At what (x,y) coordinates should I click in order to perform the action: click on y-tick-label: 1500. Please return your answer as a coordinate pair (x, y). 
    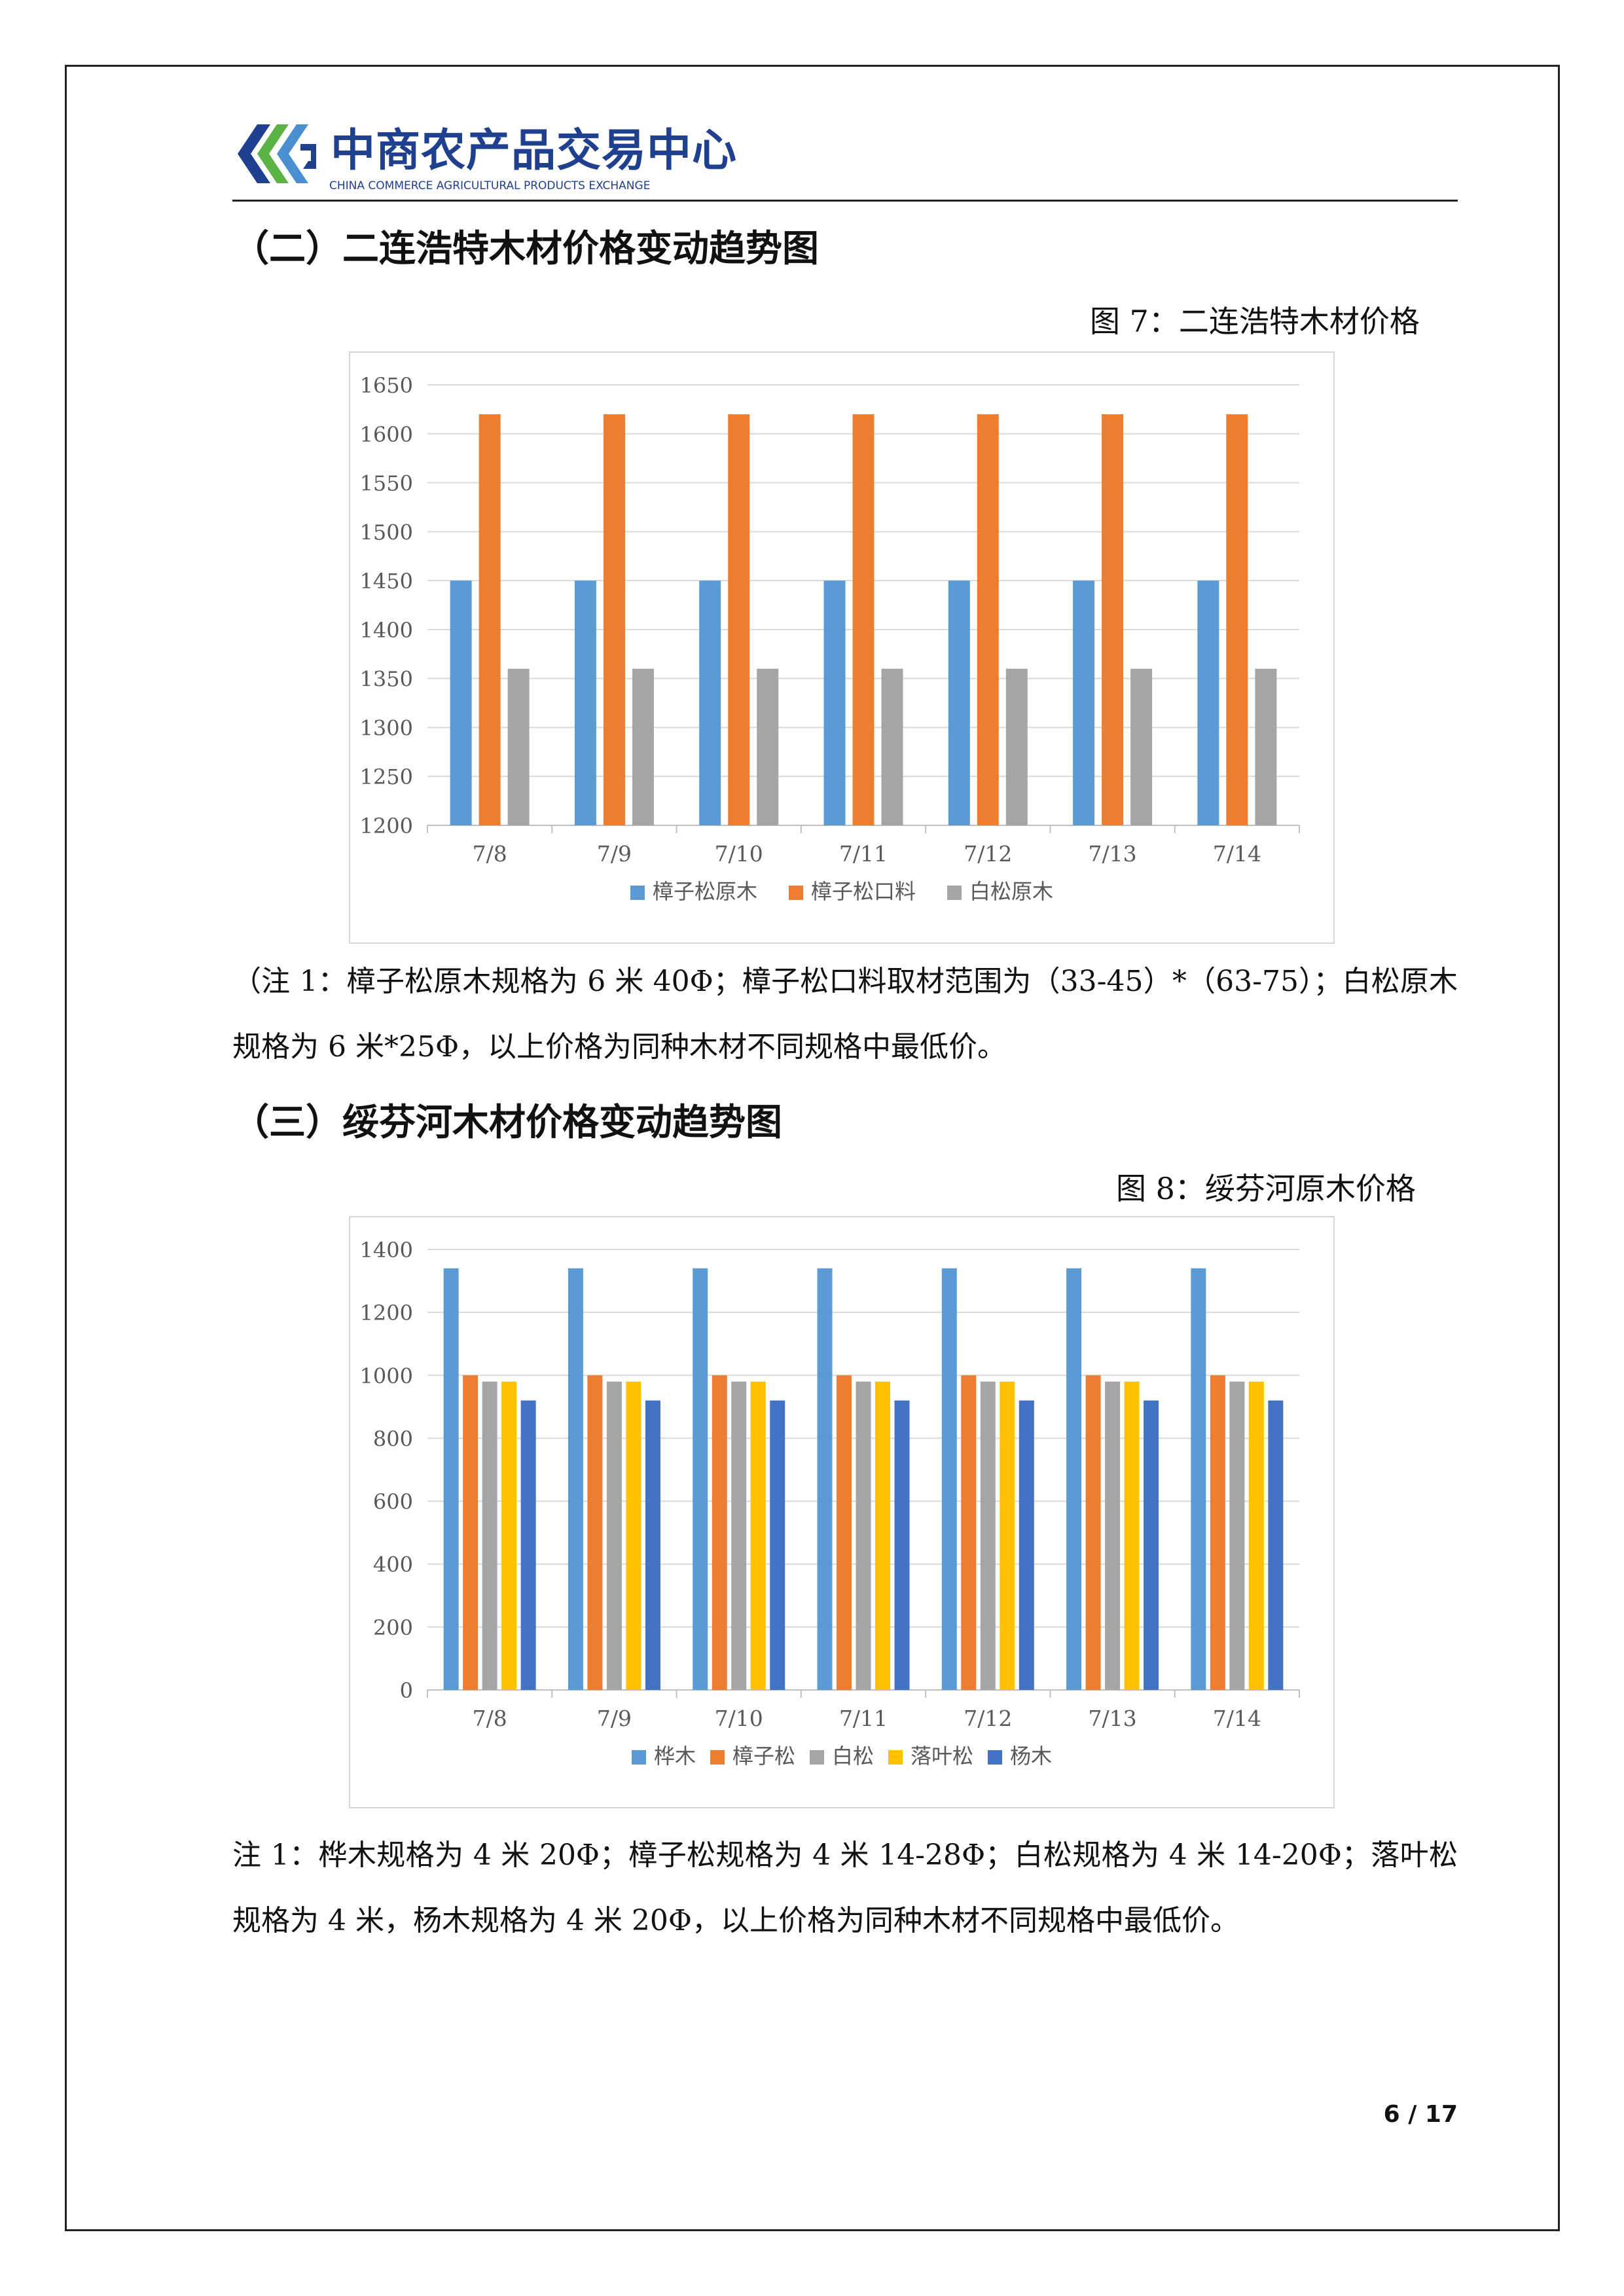
    Looking at the image, I should click on (386, 532).